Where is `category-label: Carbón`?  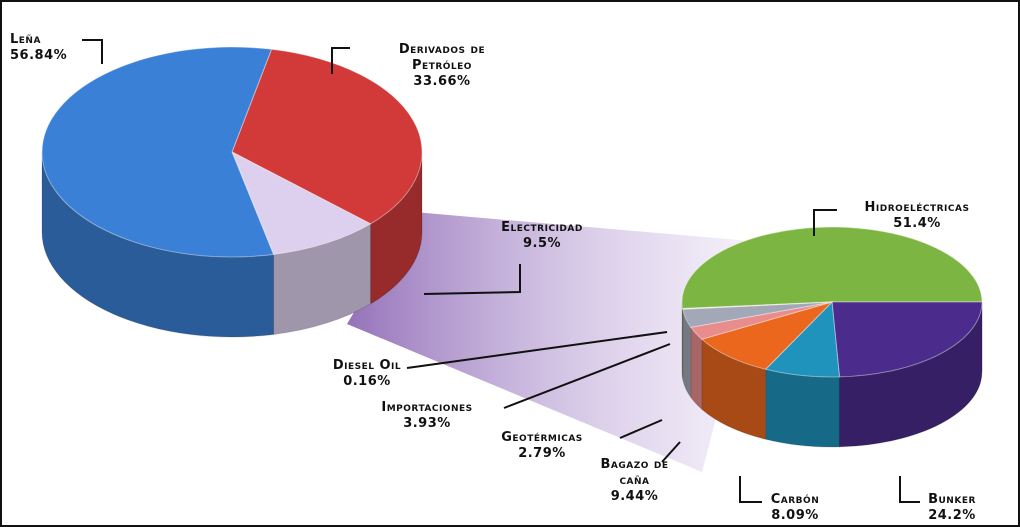 category-label: Carbón is located at coordinates (795, 499).